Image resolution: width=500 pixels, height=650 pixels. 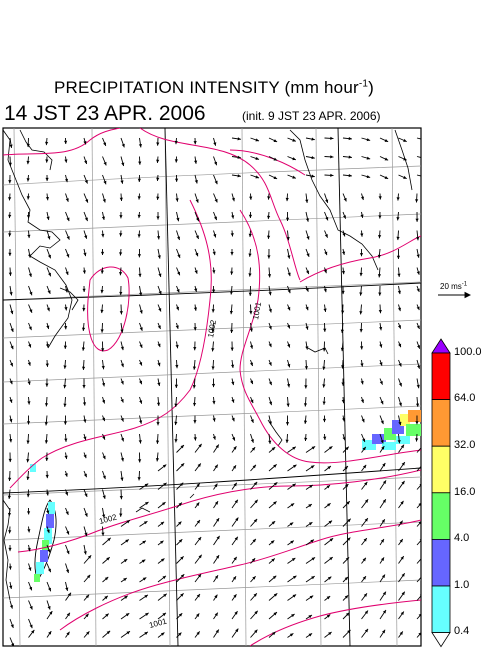 I want to click on legend-label-64: 64.0, so click(x=465, y=398).